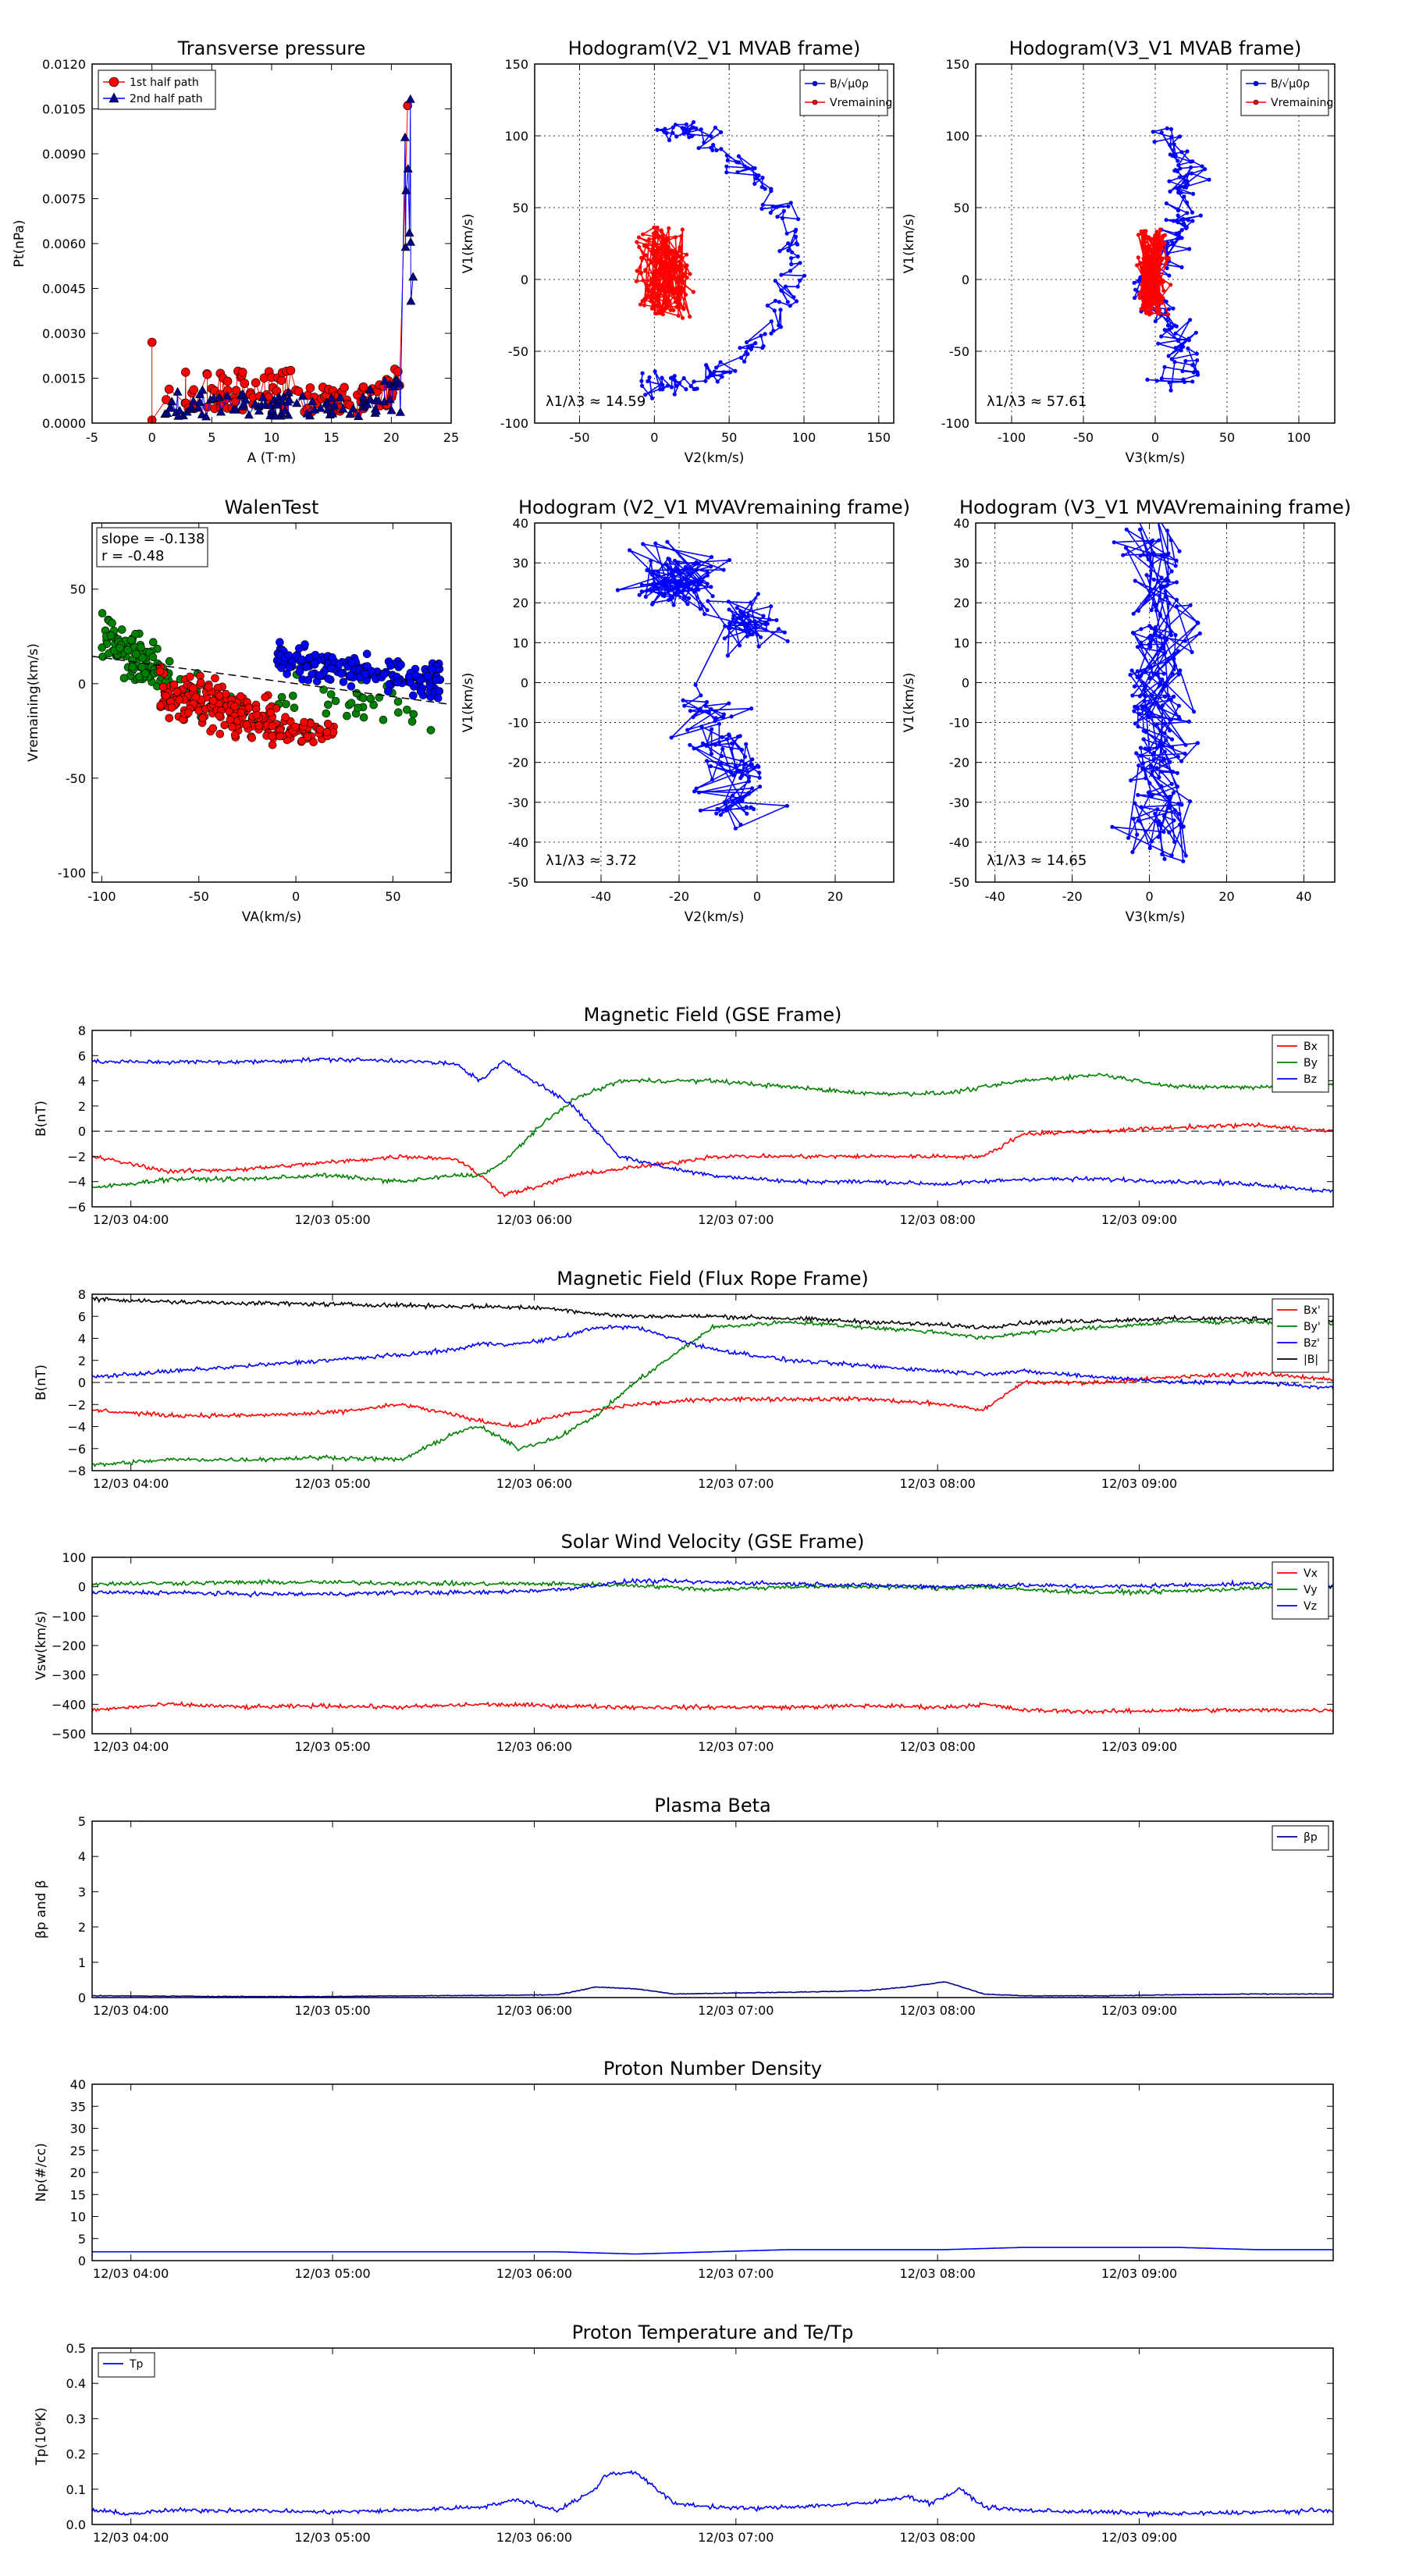  What do you see at coordinates (82, 2239) in the screenshot?
I see `y-tick-label: 5` at bounding box center [82, 2239].